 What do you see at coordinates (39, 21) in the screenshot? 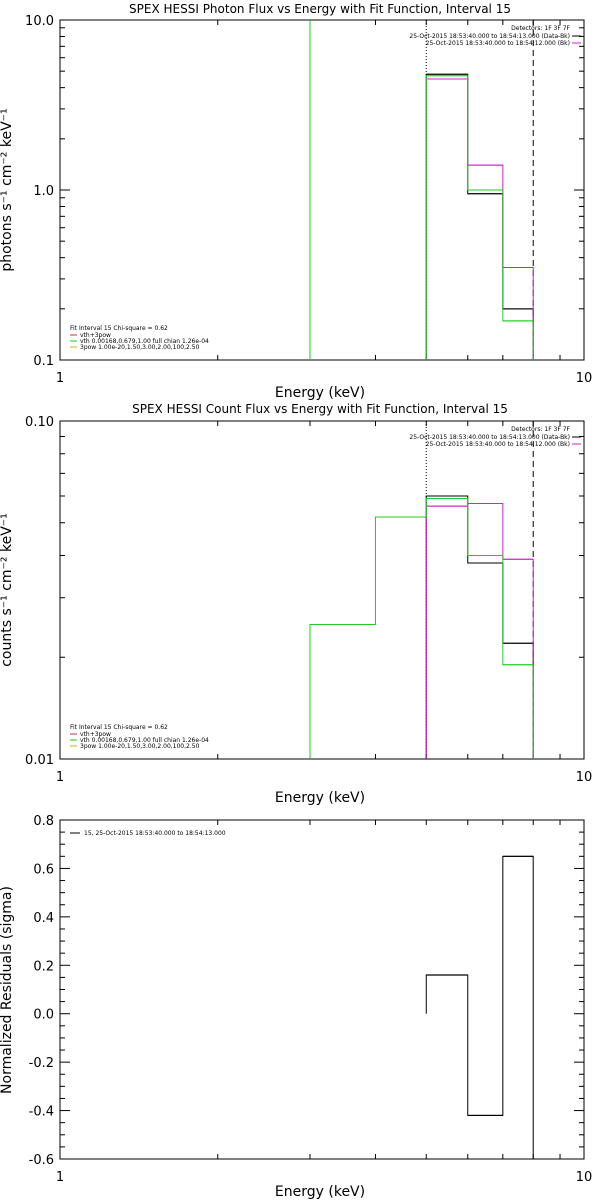
I see `y-tick-label: 10.0` at bounding box center [39, 21].